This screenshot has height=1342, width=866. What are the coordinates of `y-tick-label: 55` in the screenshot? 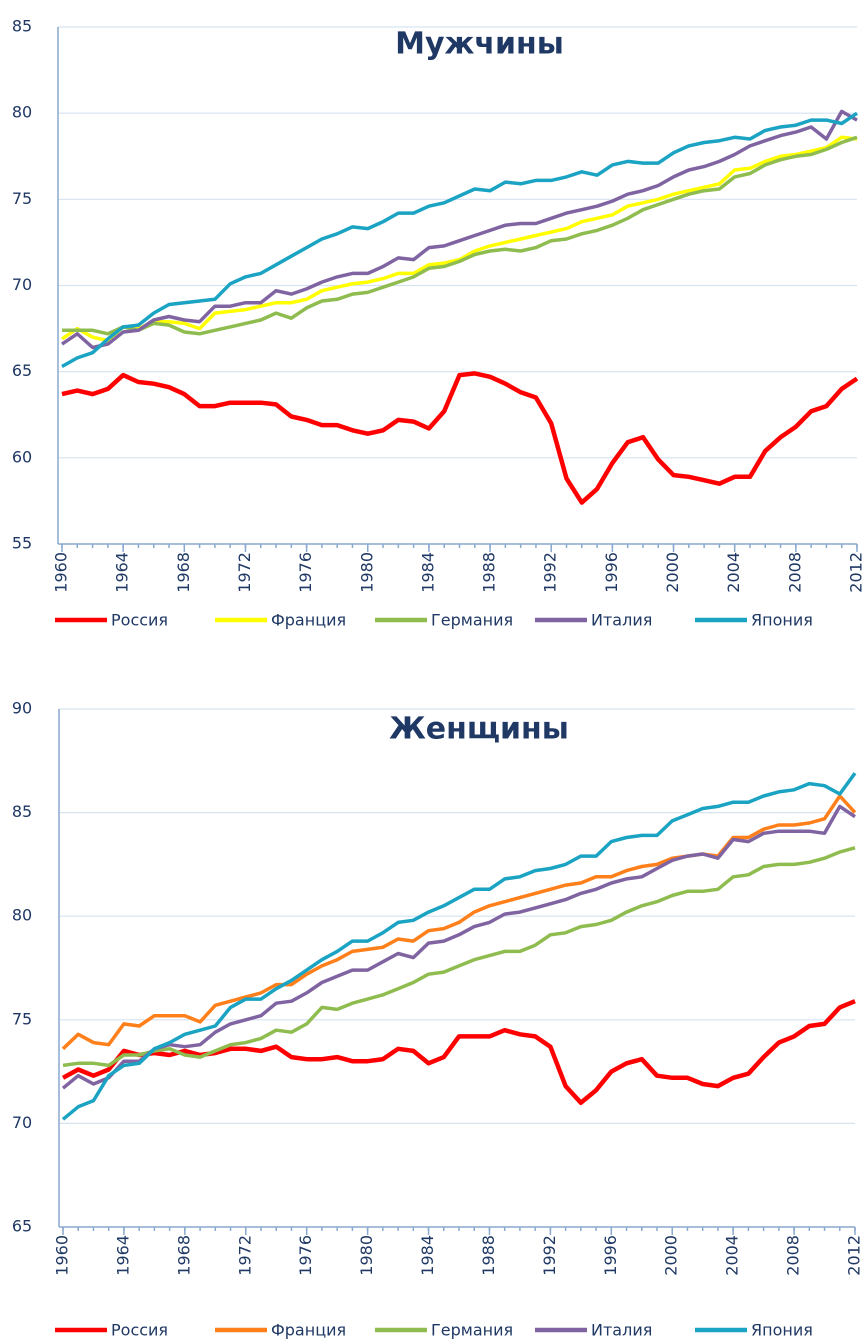 It's located at (22, 543).